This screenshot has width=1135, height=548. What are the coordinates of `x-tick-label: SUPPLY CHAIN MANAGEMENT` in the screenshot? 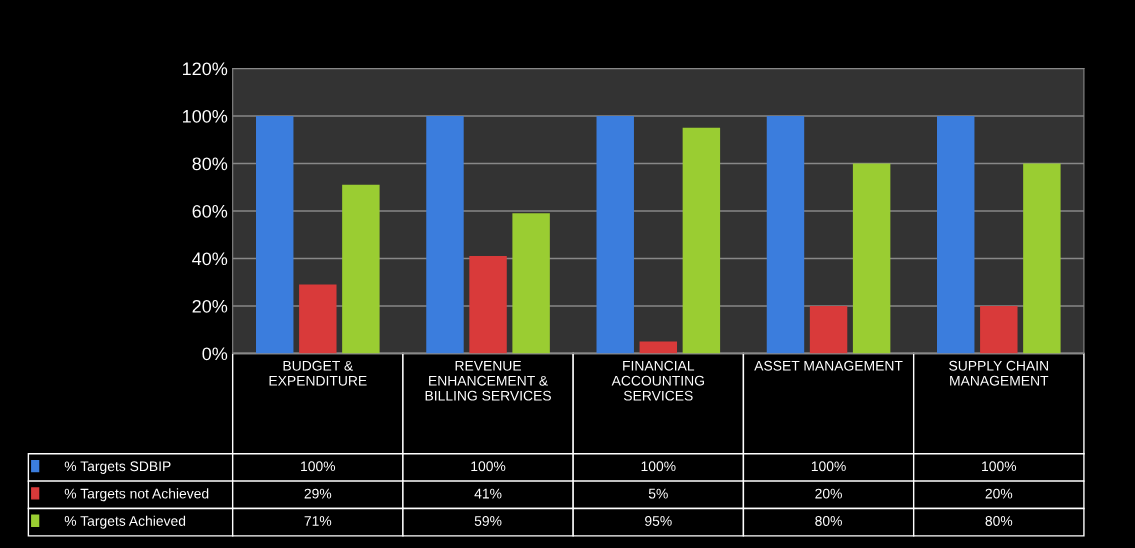 It's located at (999, 373).